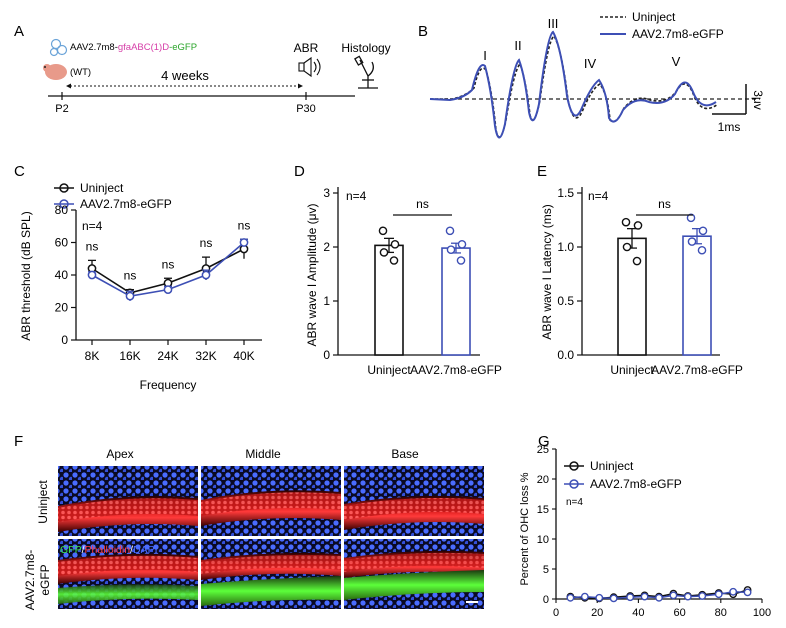 The width and height of the screenshot is (786, 628). Describe the element at coordinates (326, 247) in the screenshot. I see `d-ytick-label: 2` at that location.